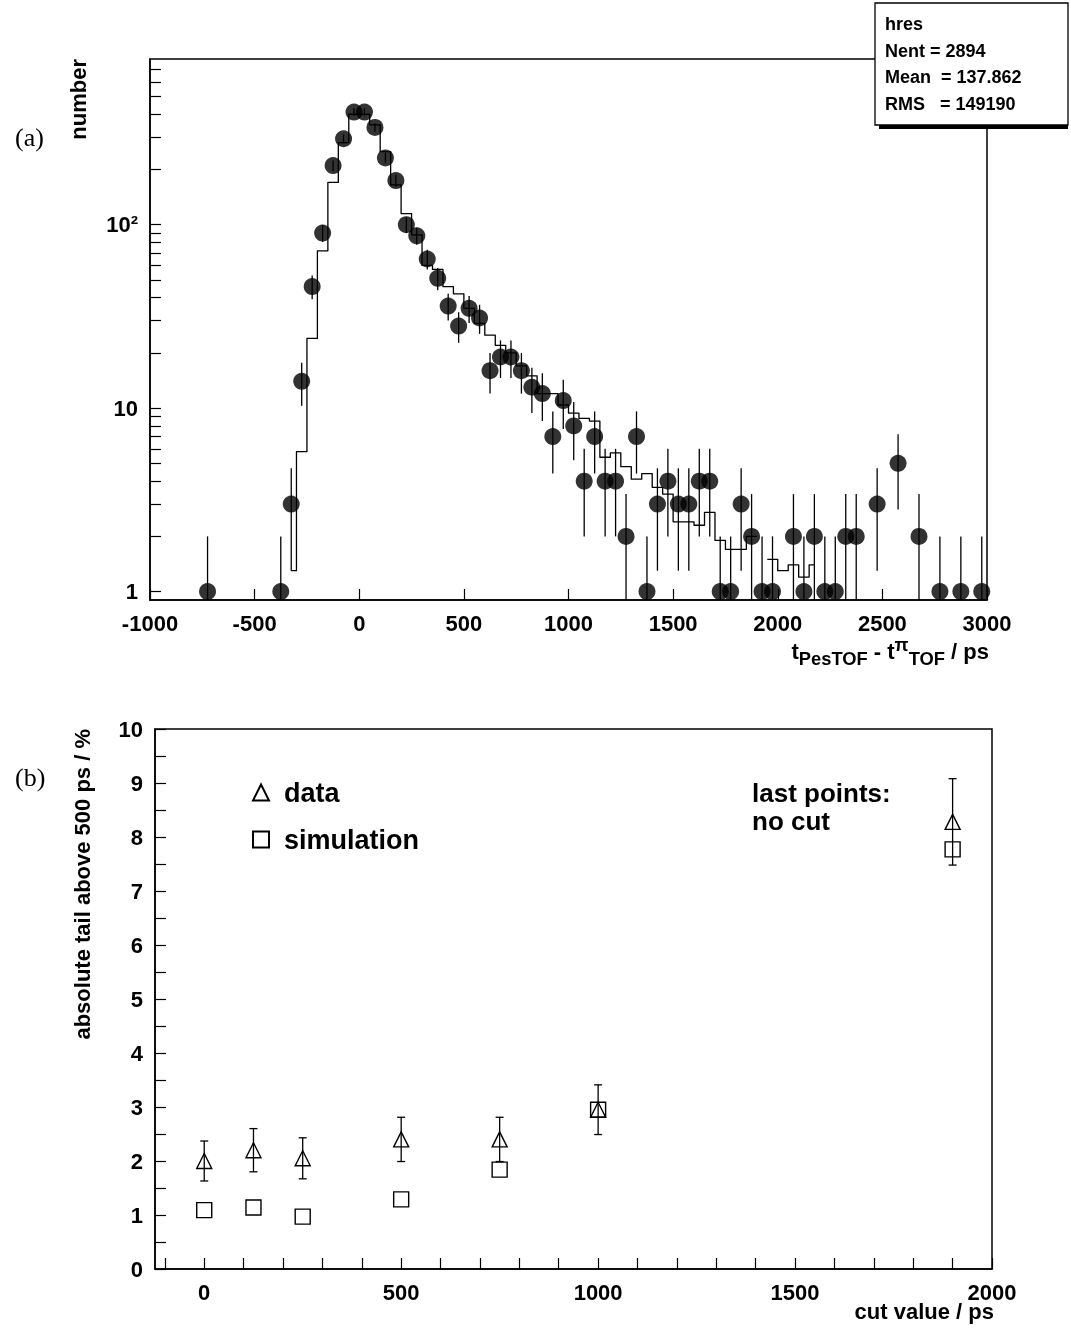  What do you see at coordinates (82, 884) in the screenshot?
I see `y-axis-title: absolute tail above 500 ps / %` at bounding box center [82, 884].